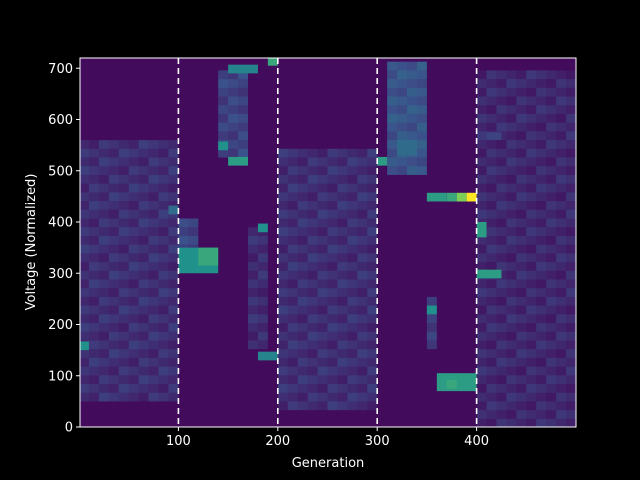 Image resolution: width=640 pixels, height=480 pixels. I want to click on heatmap-hotspot, so click(431, 310).